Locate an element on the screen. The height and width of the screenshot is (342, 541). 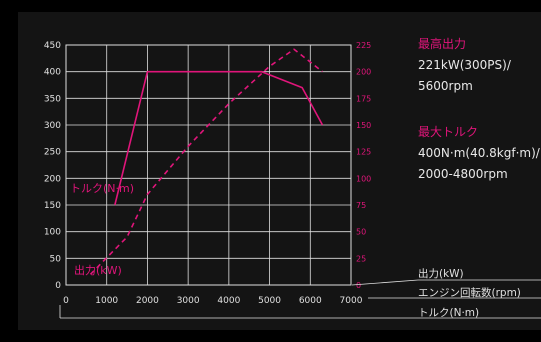
right-tick-label: 75 is located at coordinates (361, 205).